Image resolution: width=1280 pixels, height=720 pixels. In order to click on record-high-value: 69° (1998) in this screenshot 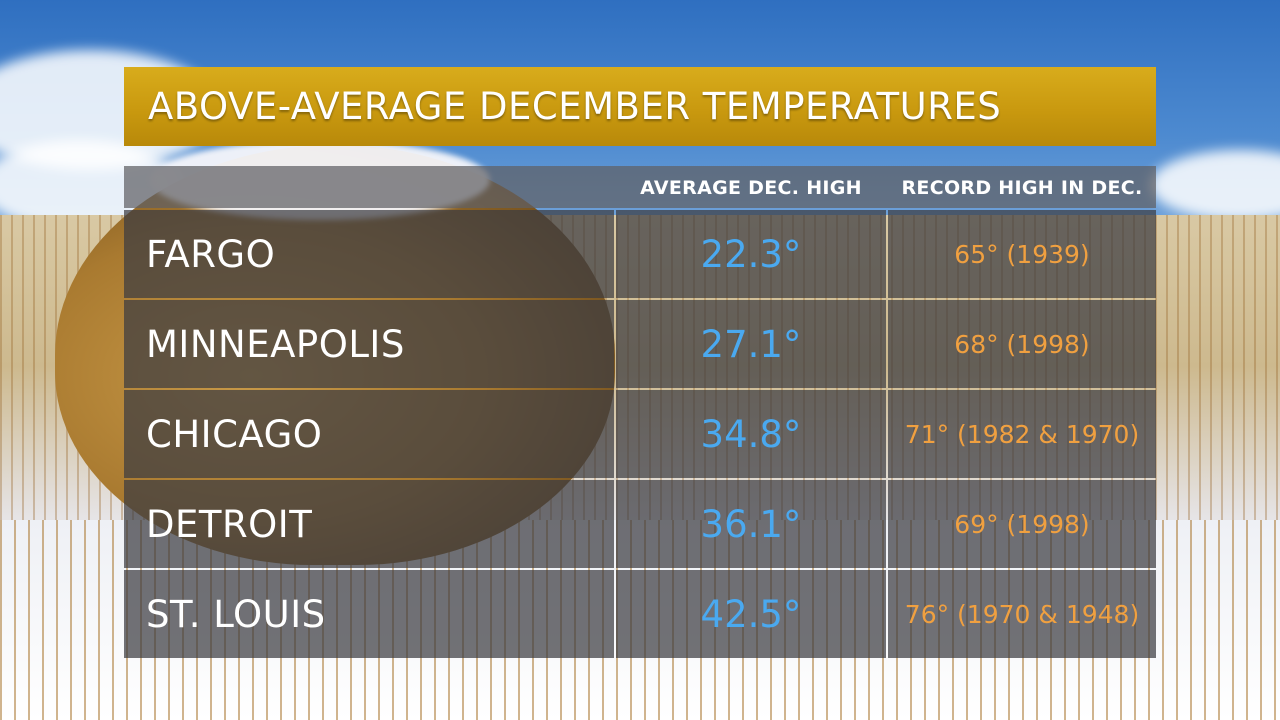, I will do `click(1022, 524)`.